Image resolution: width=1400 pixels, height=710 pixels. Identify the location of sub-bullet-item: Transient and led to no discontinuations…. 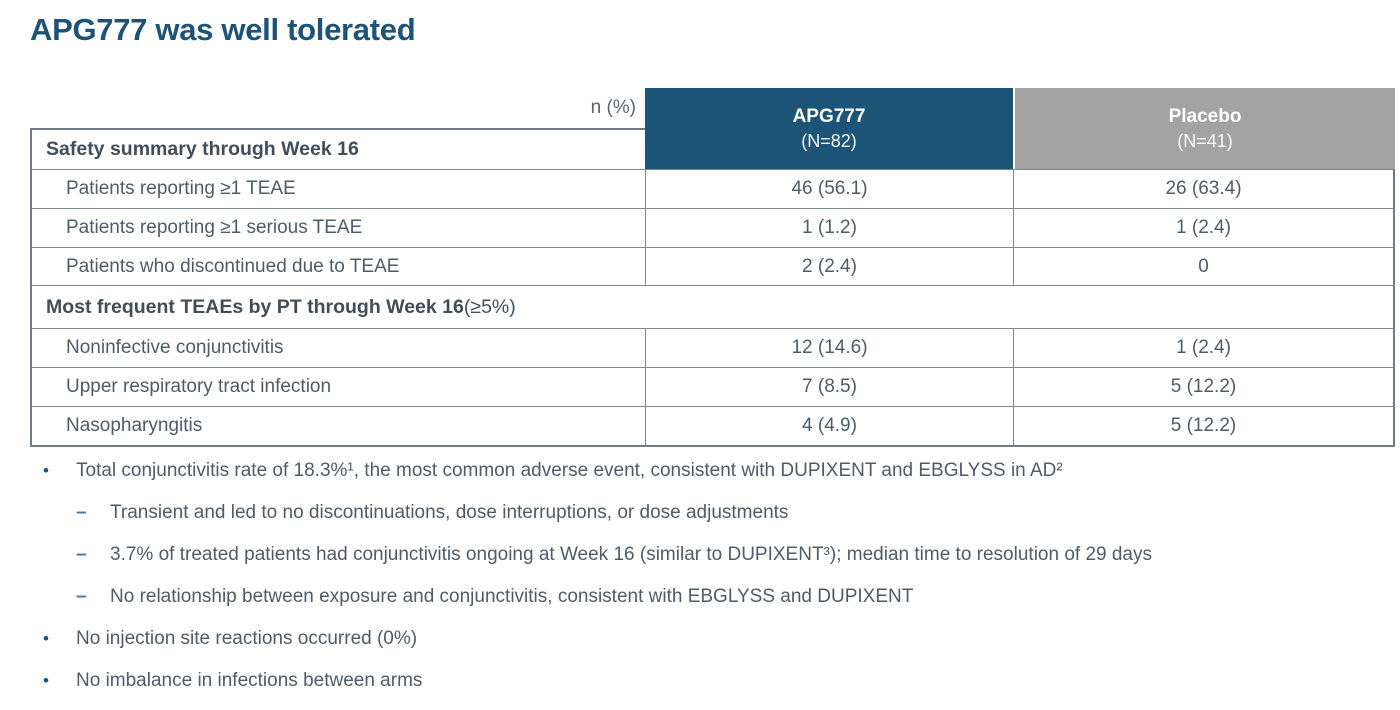
(705, 513).